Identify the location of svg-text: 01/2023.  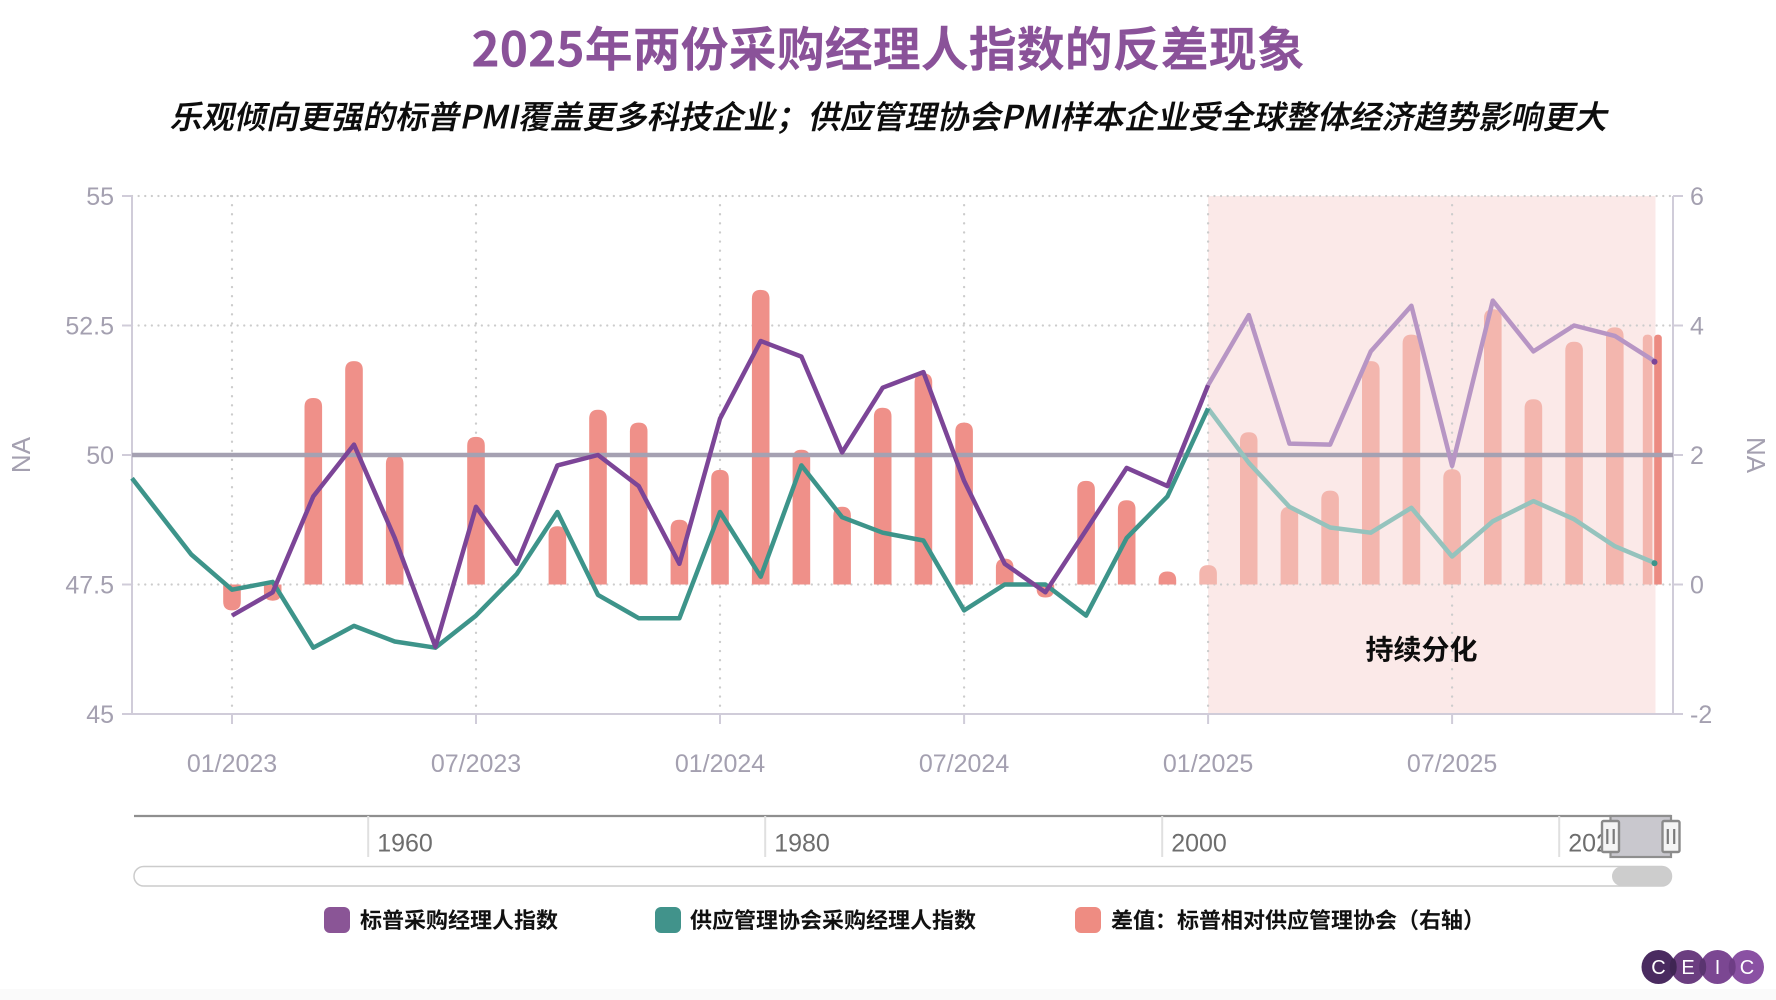
(232, 764).